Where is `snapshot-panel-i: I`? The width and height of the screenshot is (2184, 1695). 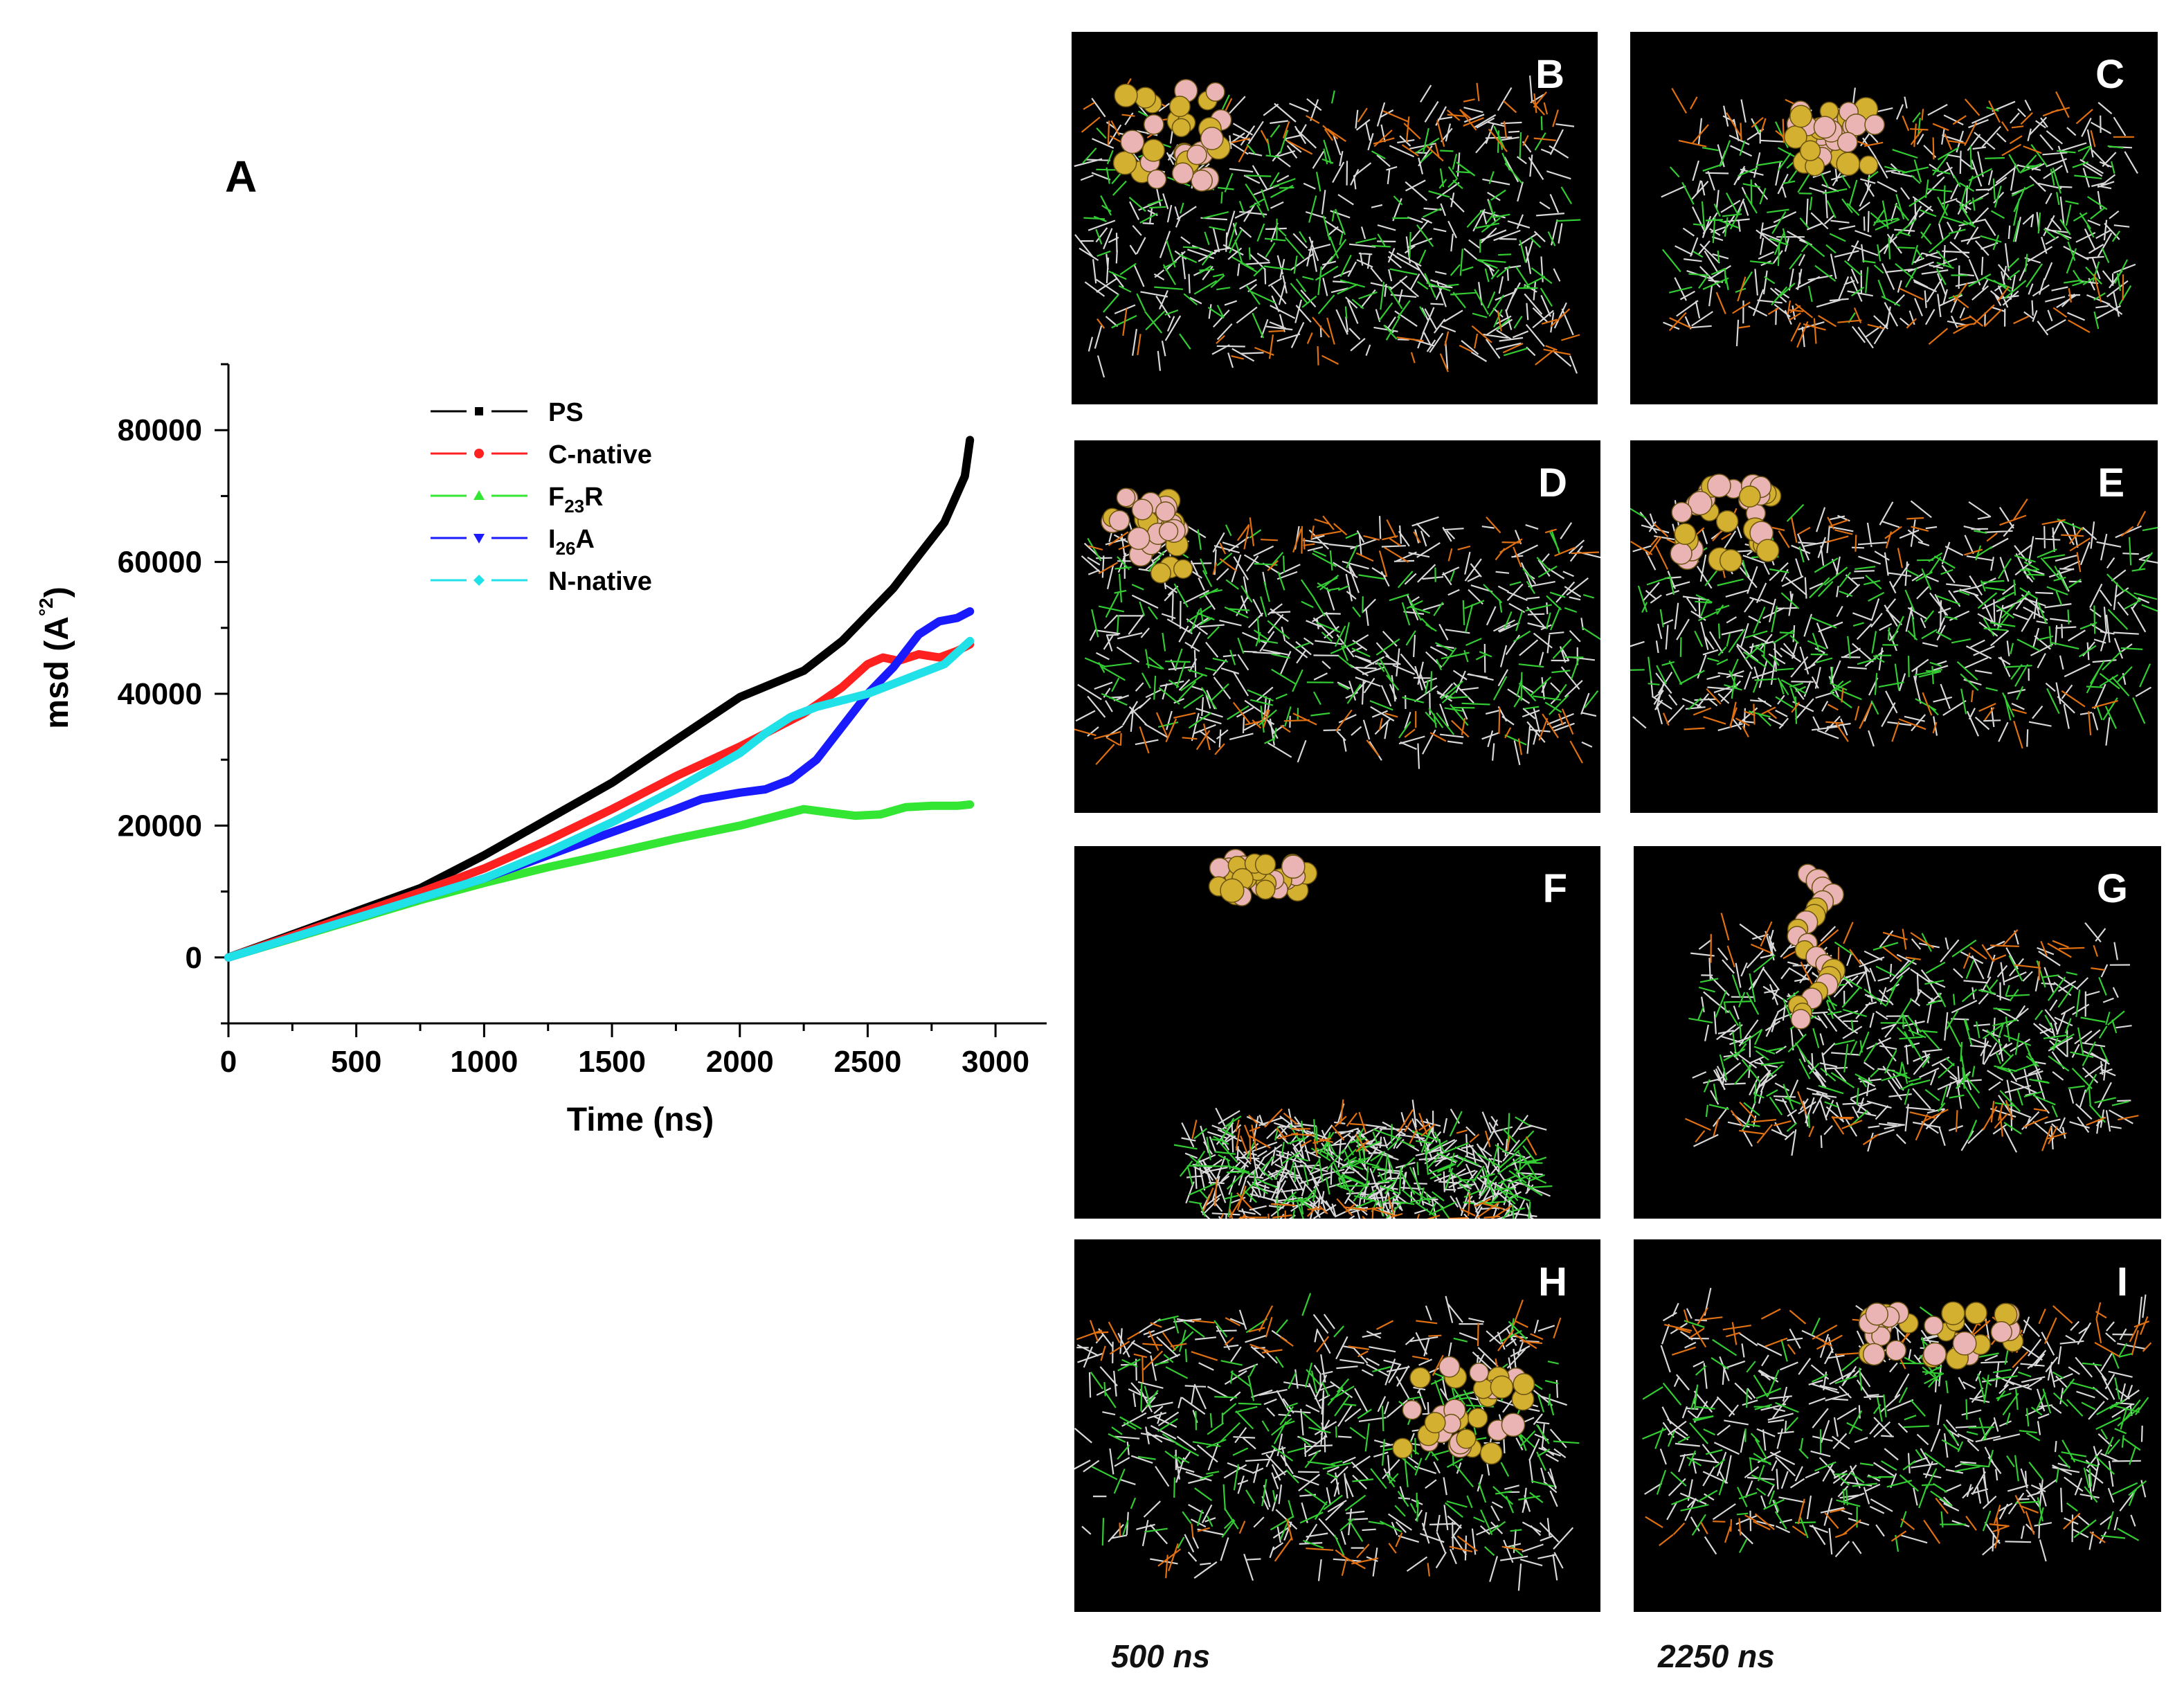
snapshot-panel-i: I is located at coordinates (1897, 1425).